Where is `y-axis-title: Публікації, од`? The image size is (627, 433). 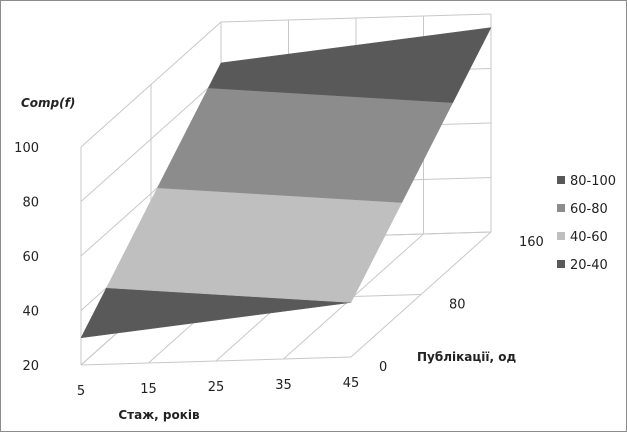 y-axis-title: Публікації, од is located at coordinates (466, 357).